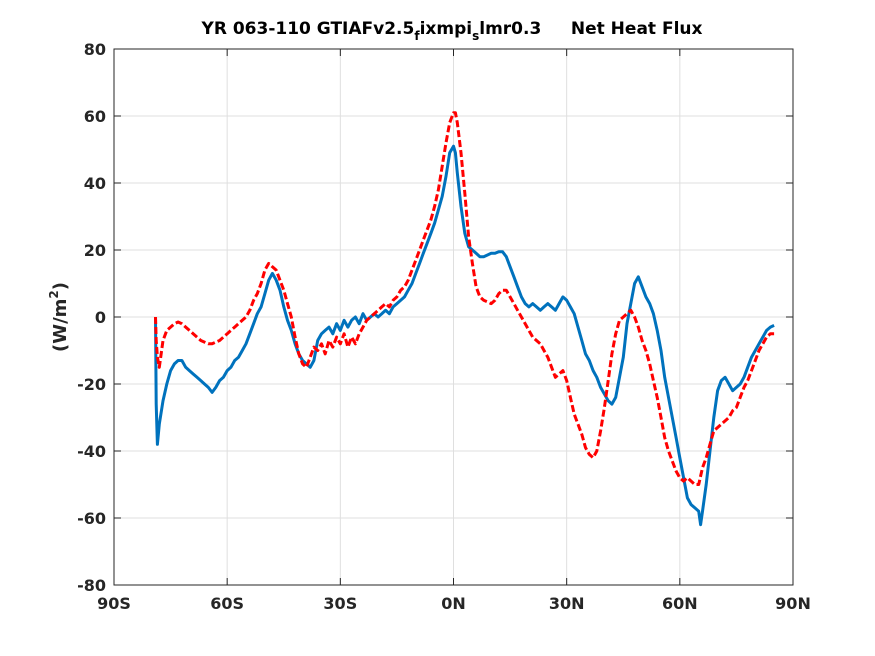 The image size is (875, 656). What do you see at coordinates (227, 603) in the screenshot?
I see `x-tick-label: 60S` at bounding box center [227, 603].